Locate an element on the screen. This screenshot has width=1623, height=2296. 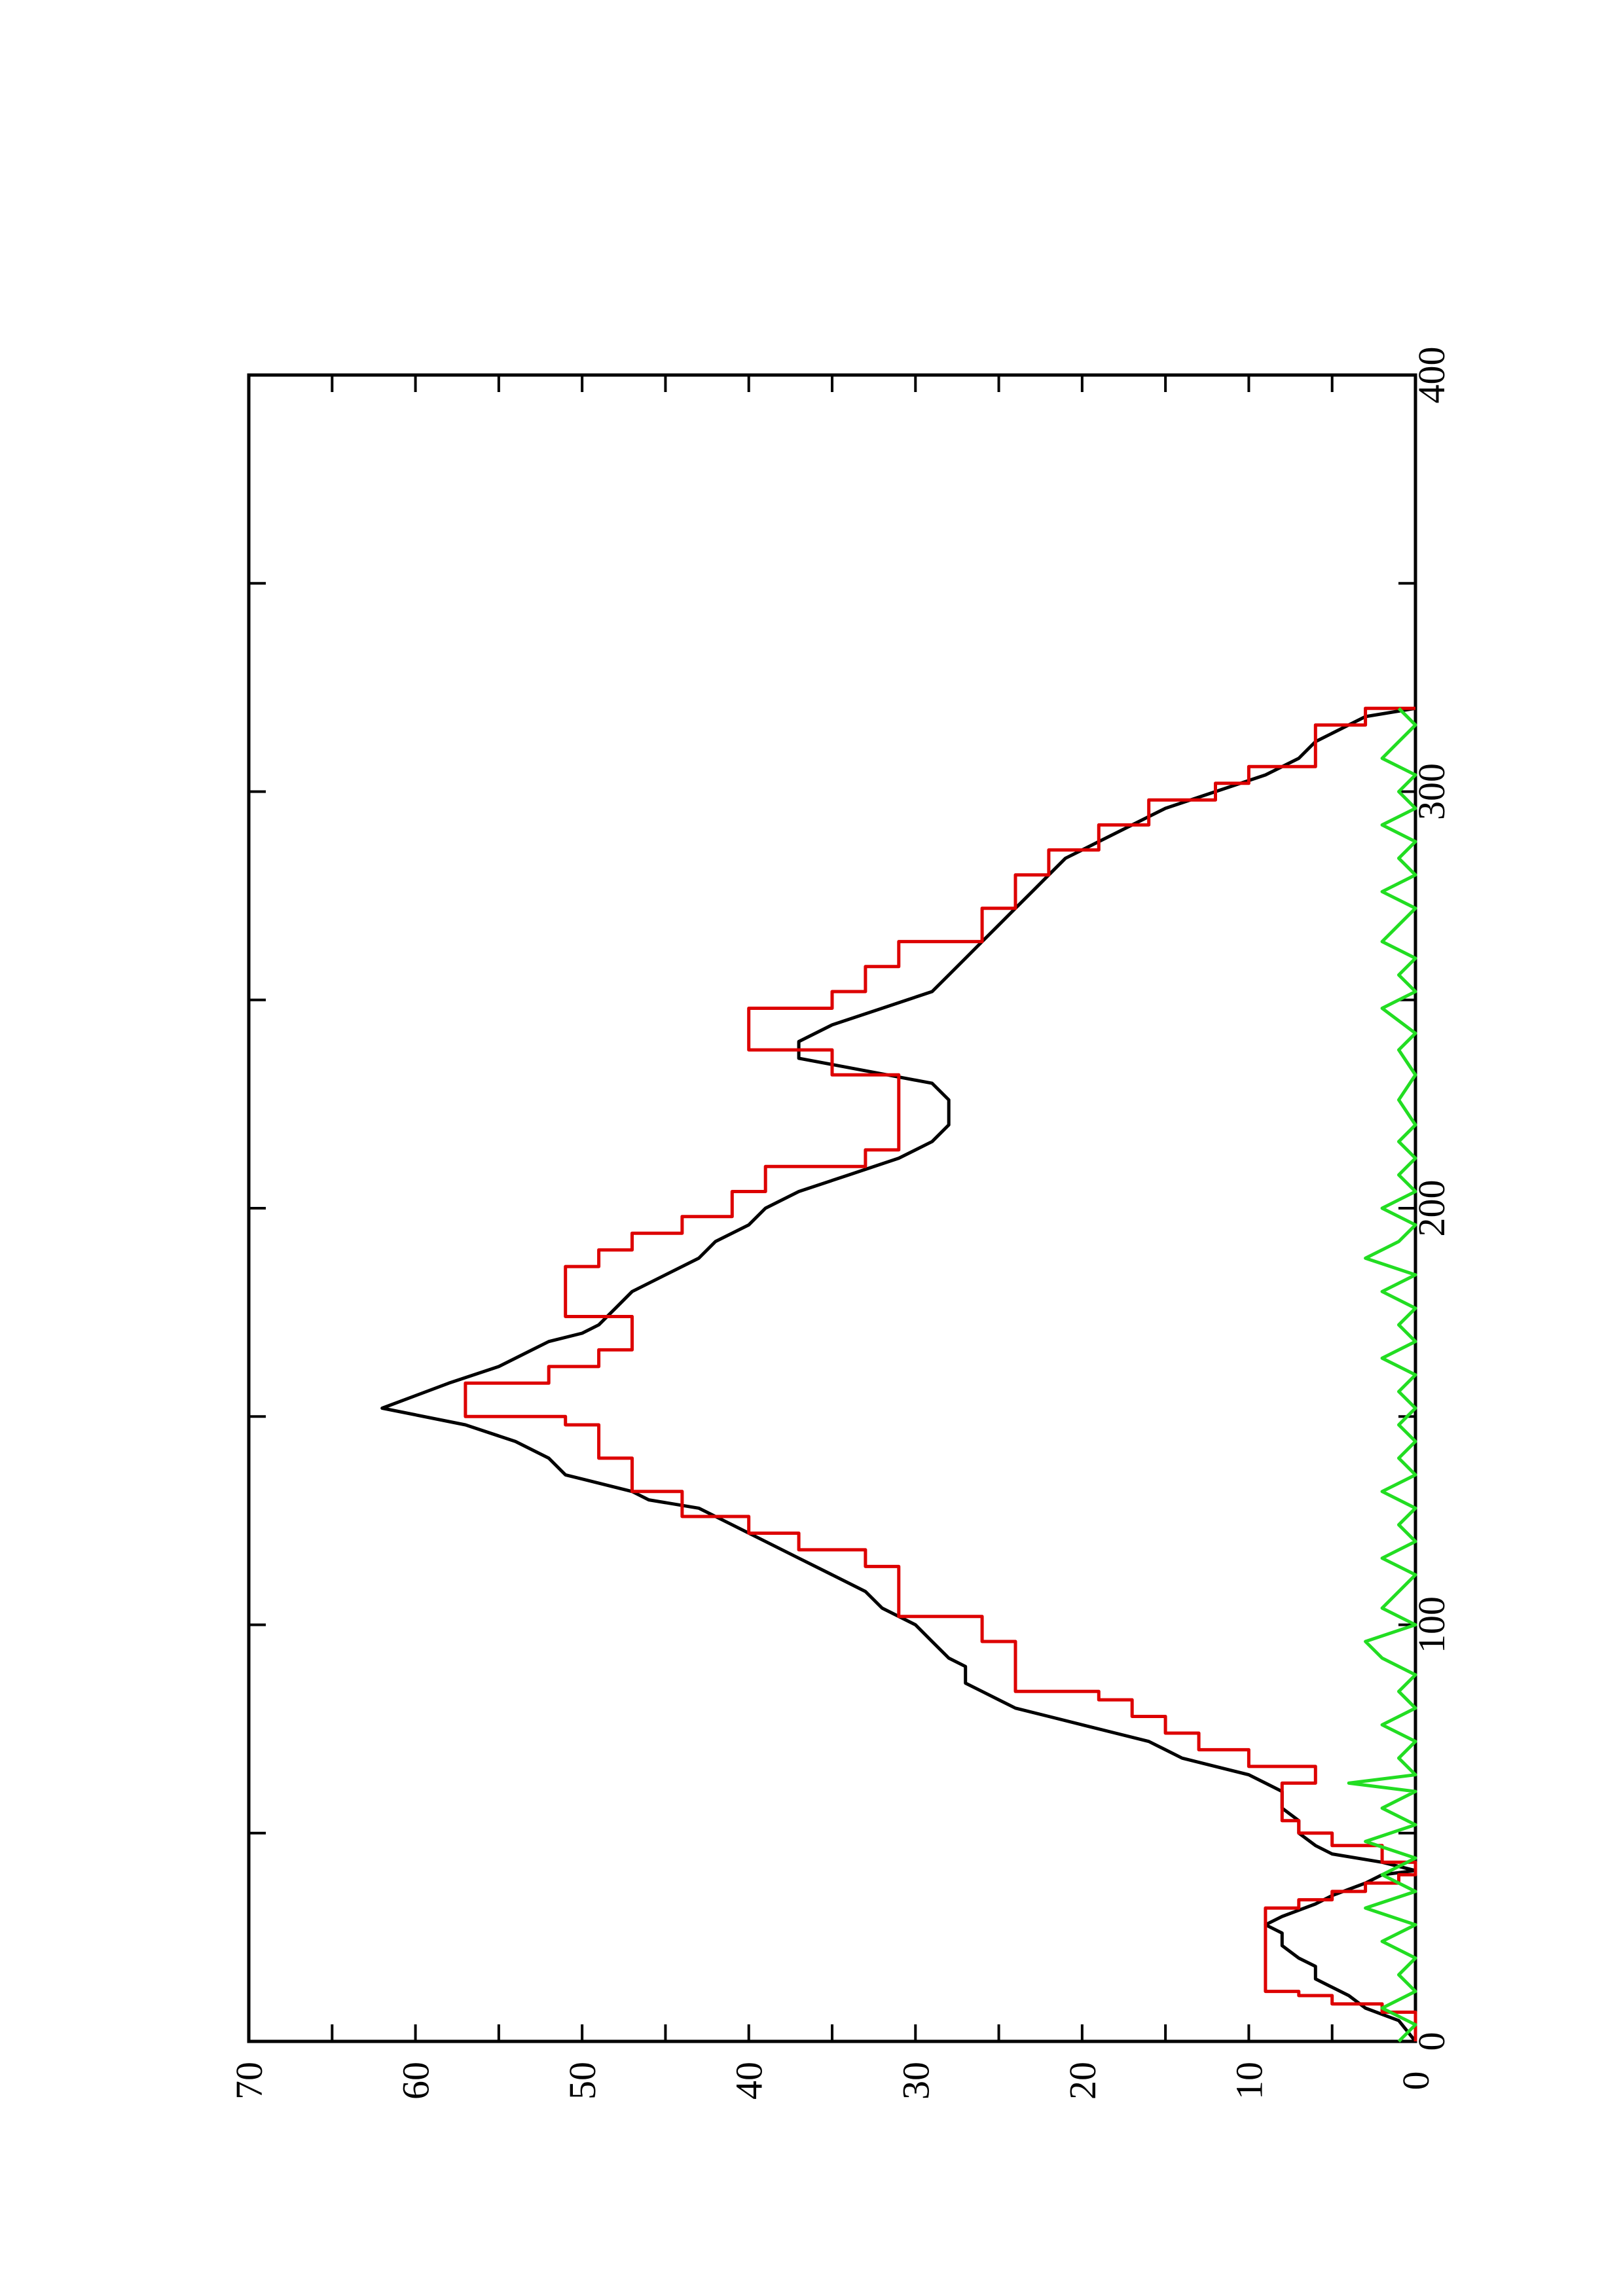
y-tick-label: 70 is located at coordinates (249, 2081).